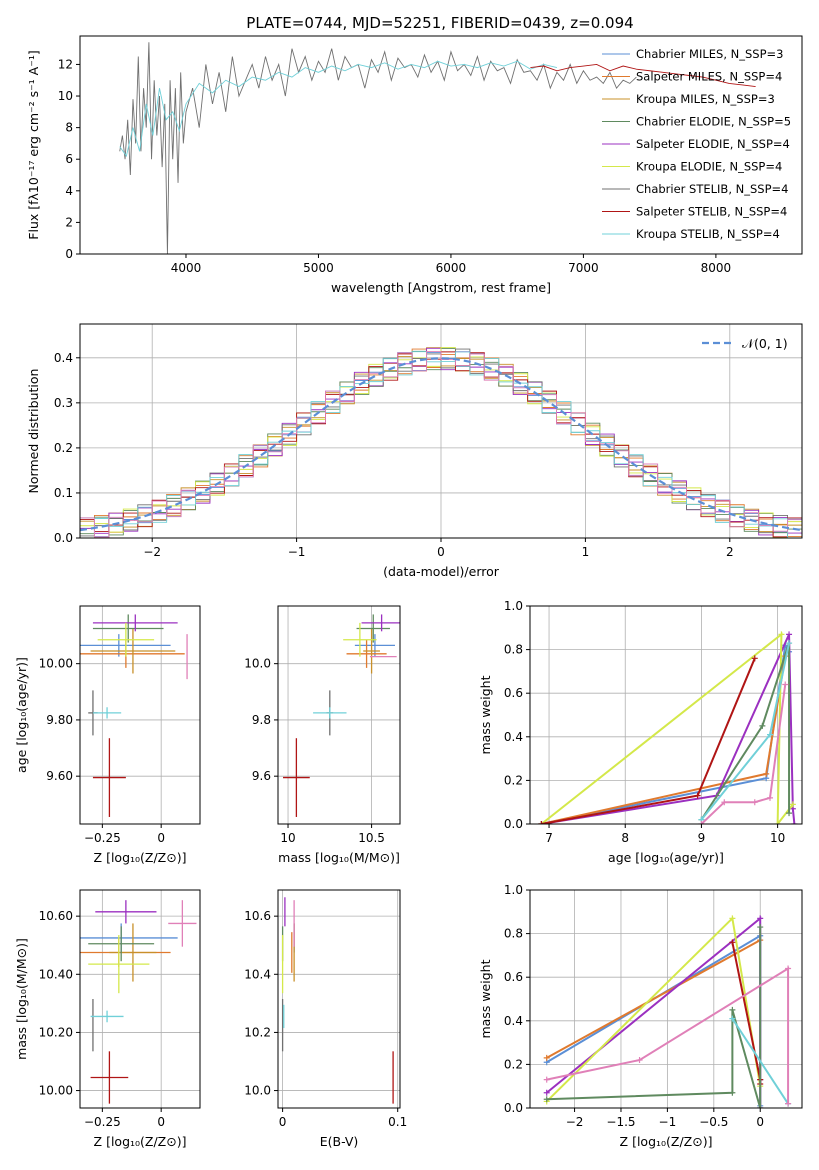 This screenshot has width=819, height=1170. I want to click on y-tick-label: 0, so click(69, 254).